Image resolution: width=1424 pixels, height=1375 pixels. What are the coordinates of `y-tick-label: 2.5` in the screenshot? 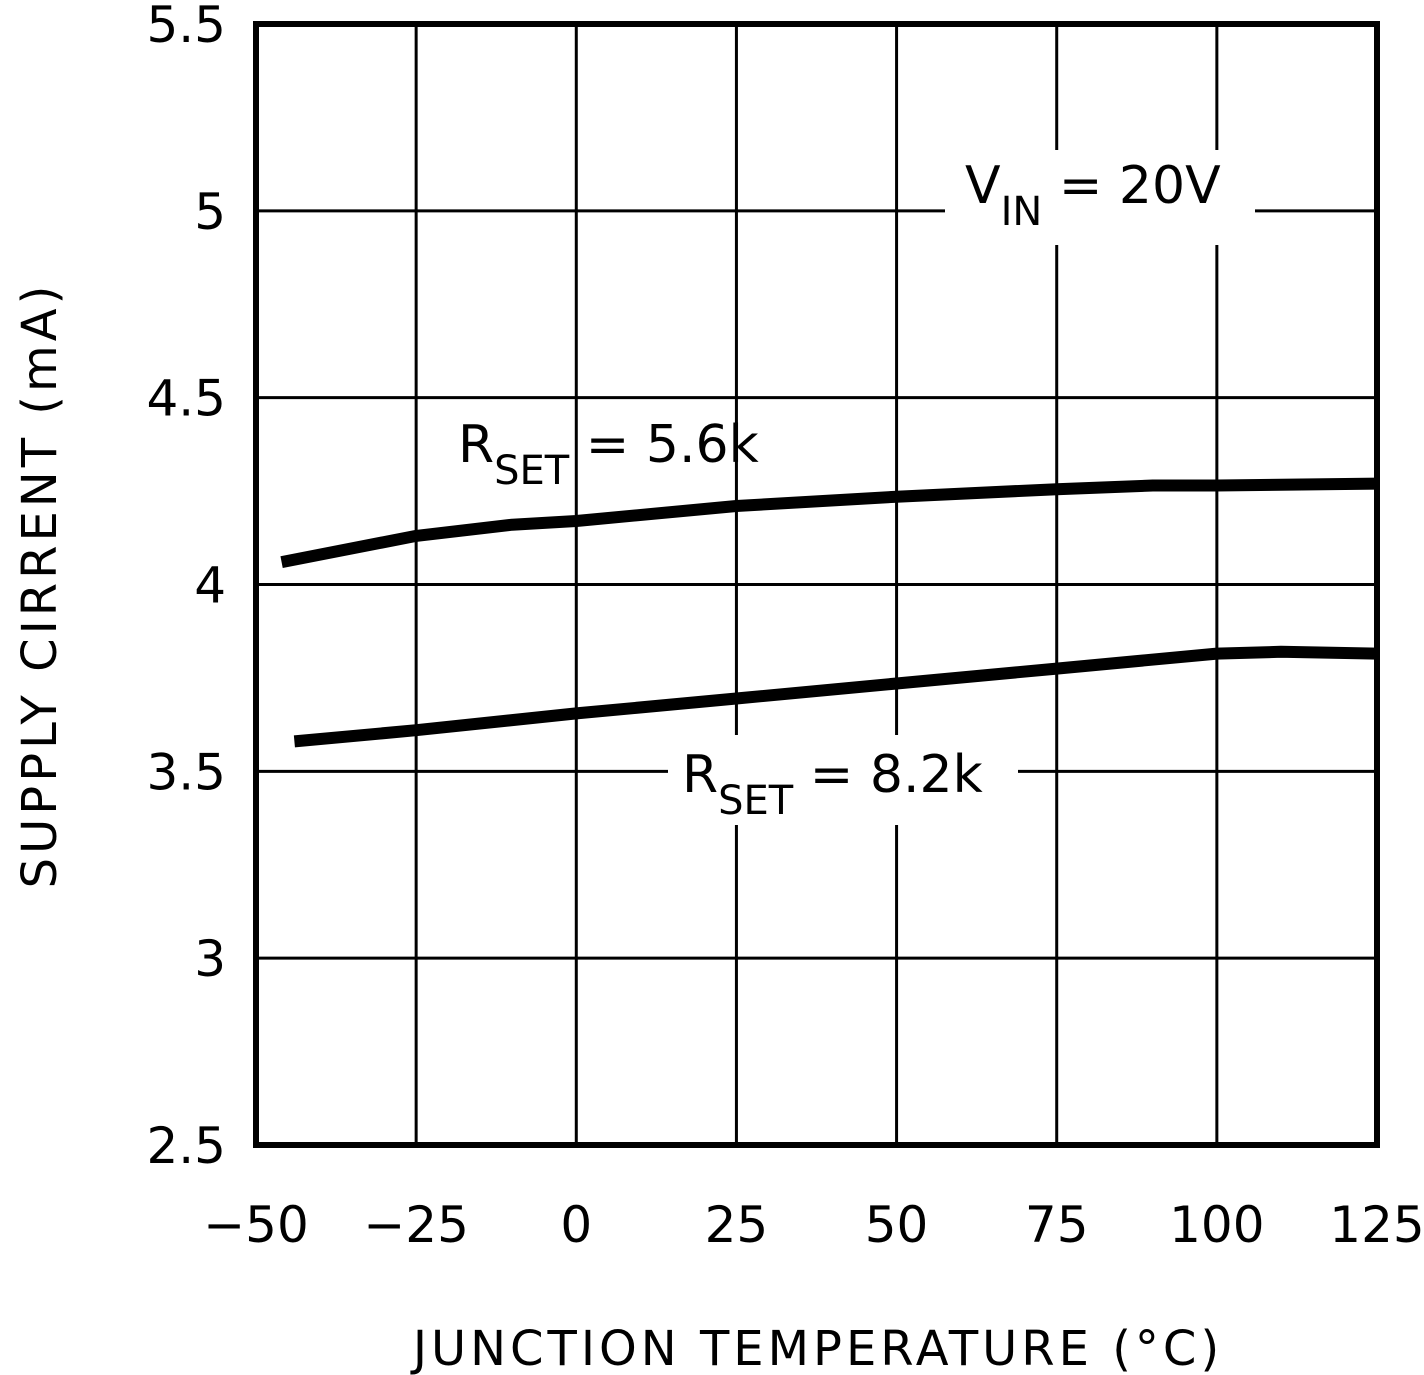 It's located at (186, 1146).